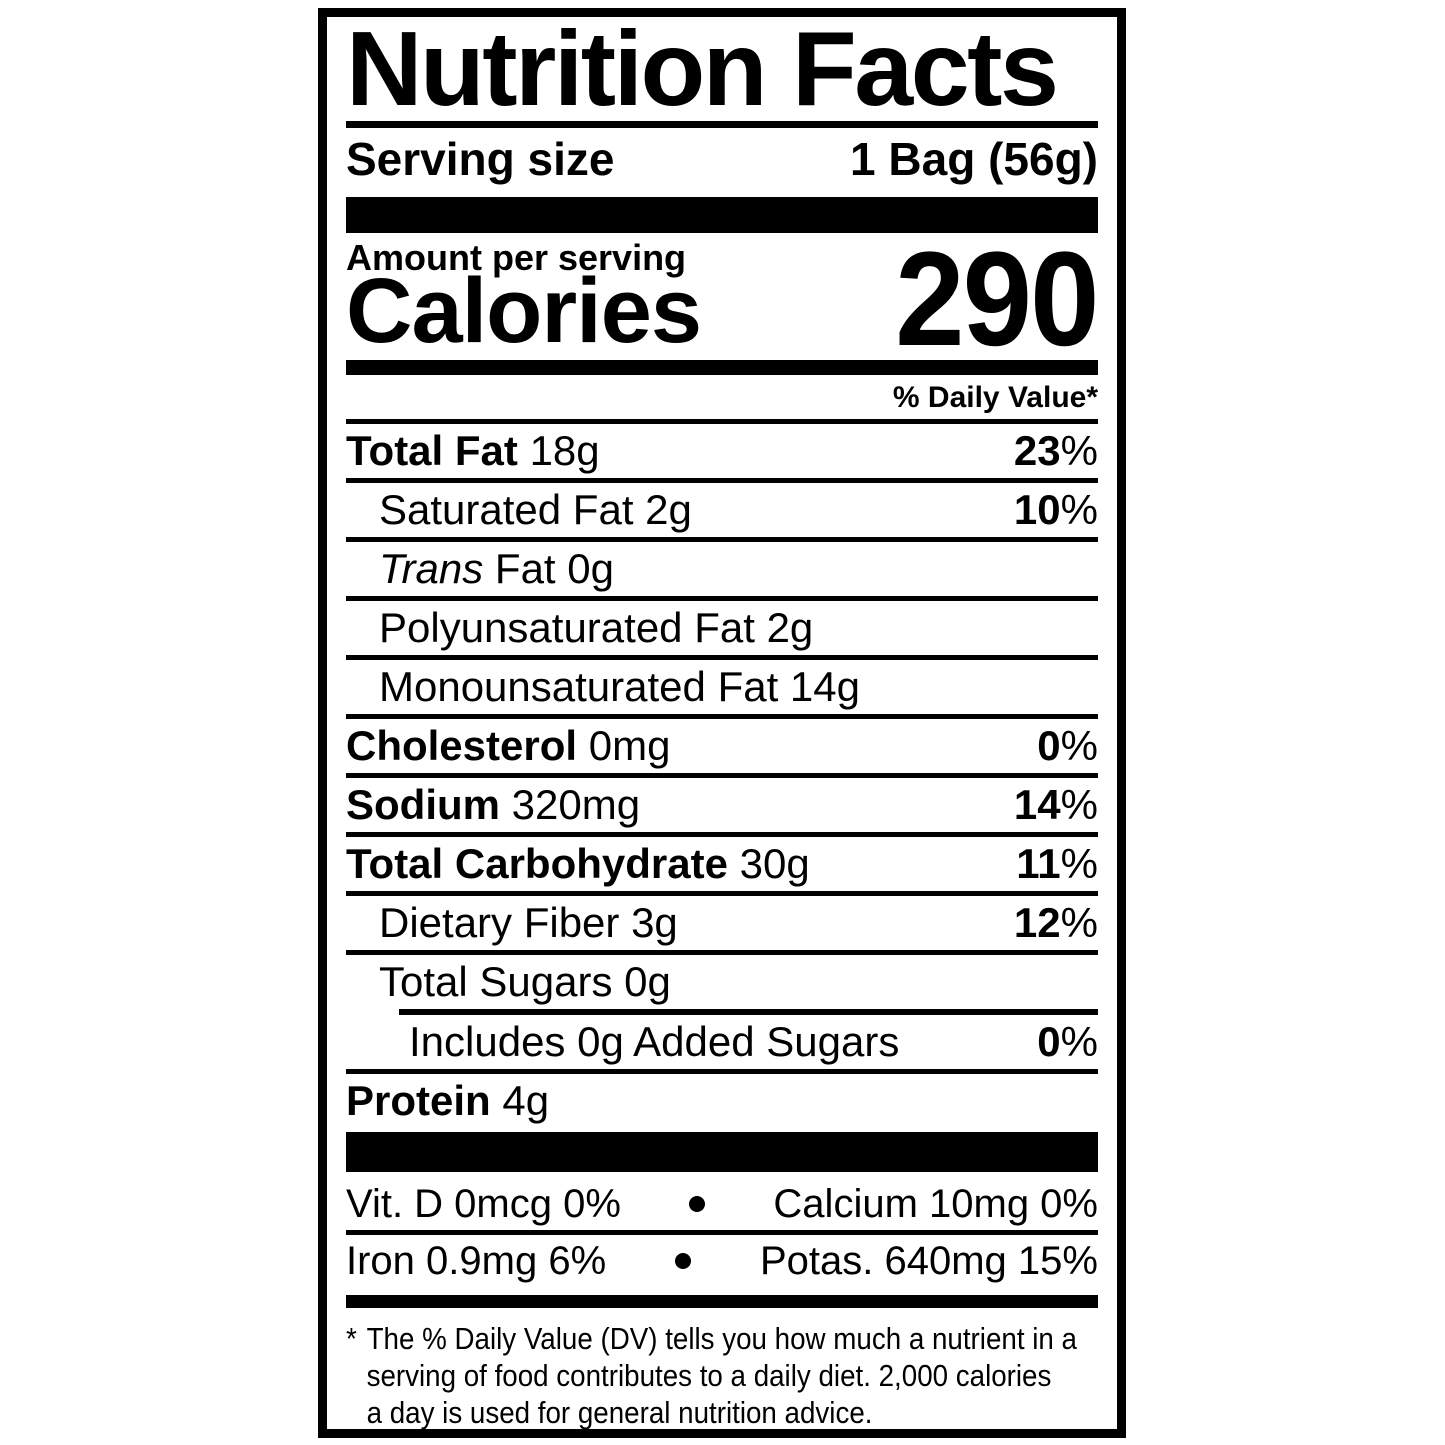 This screenshot has height=1445, width=1445. What do you see at coordinates (619, 686) in the screenshot?
I see `nutrient-name-amount: Monounsaturated Fat 14g` at bounding box center [619, 686].